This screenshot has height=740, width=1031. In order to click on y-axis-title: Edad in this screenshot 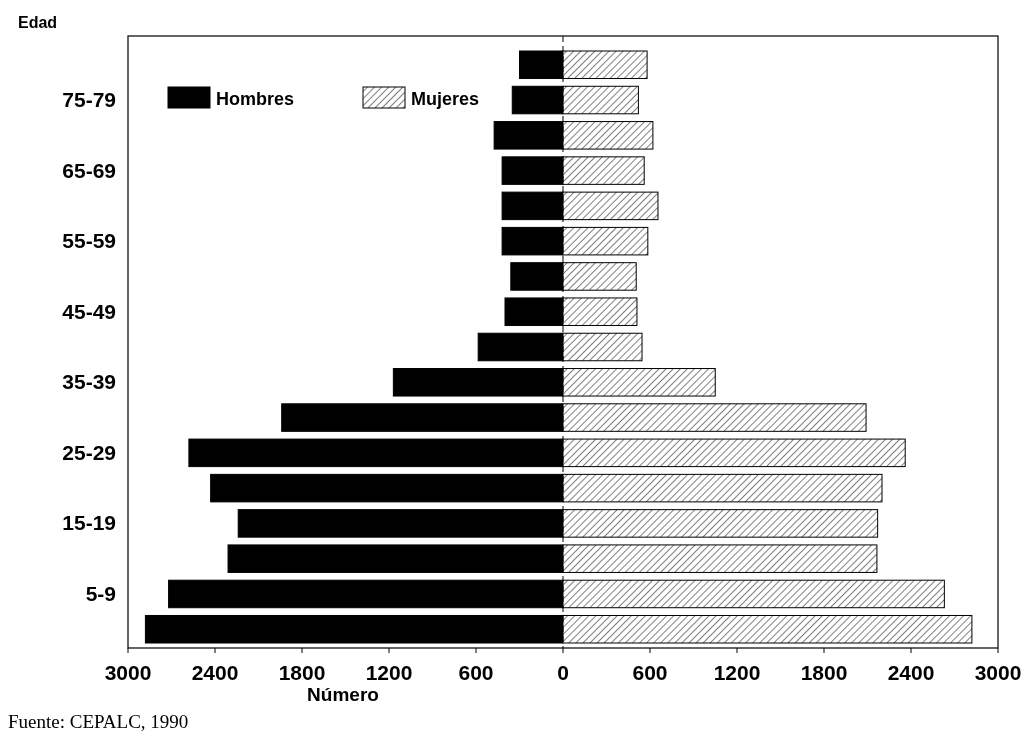, I will do `click(38, 22)`.